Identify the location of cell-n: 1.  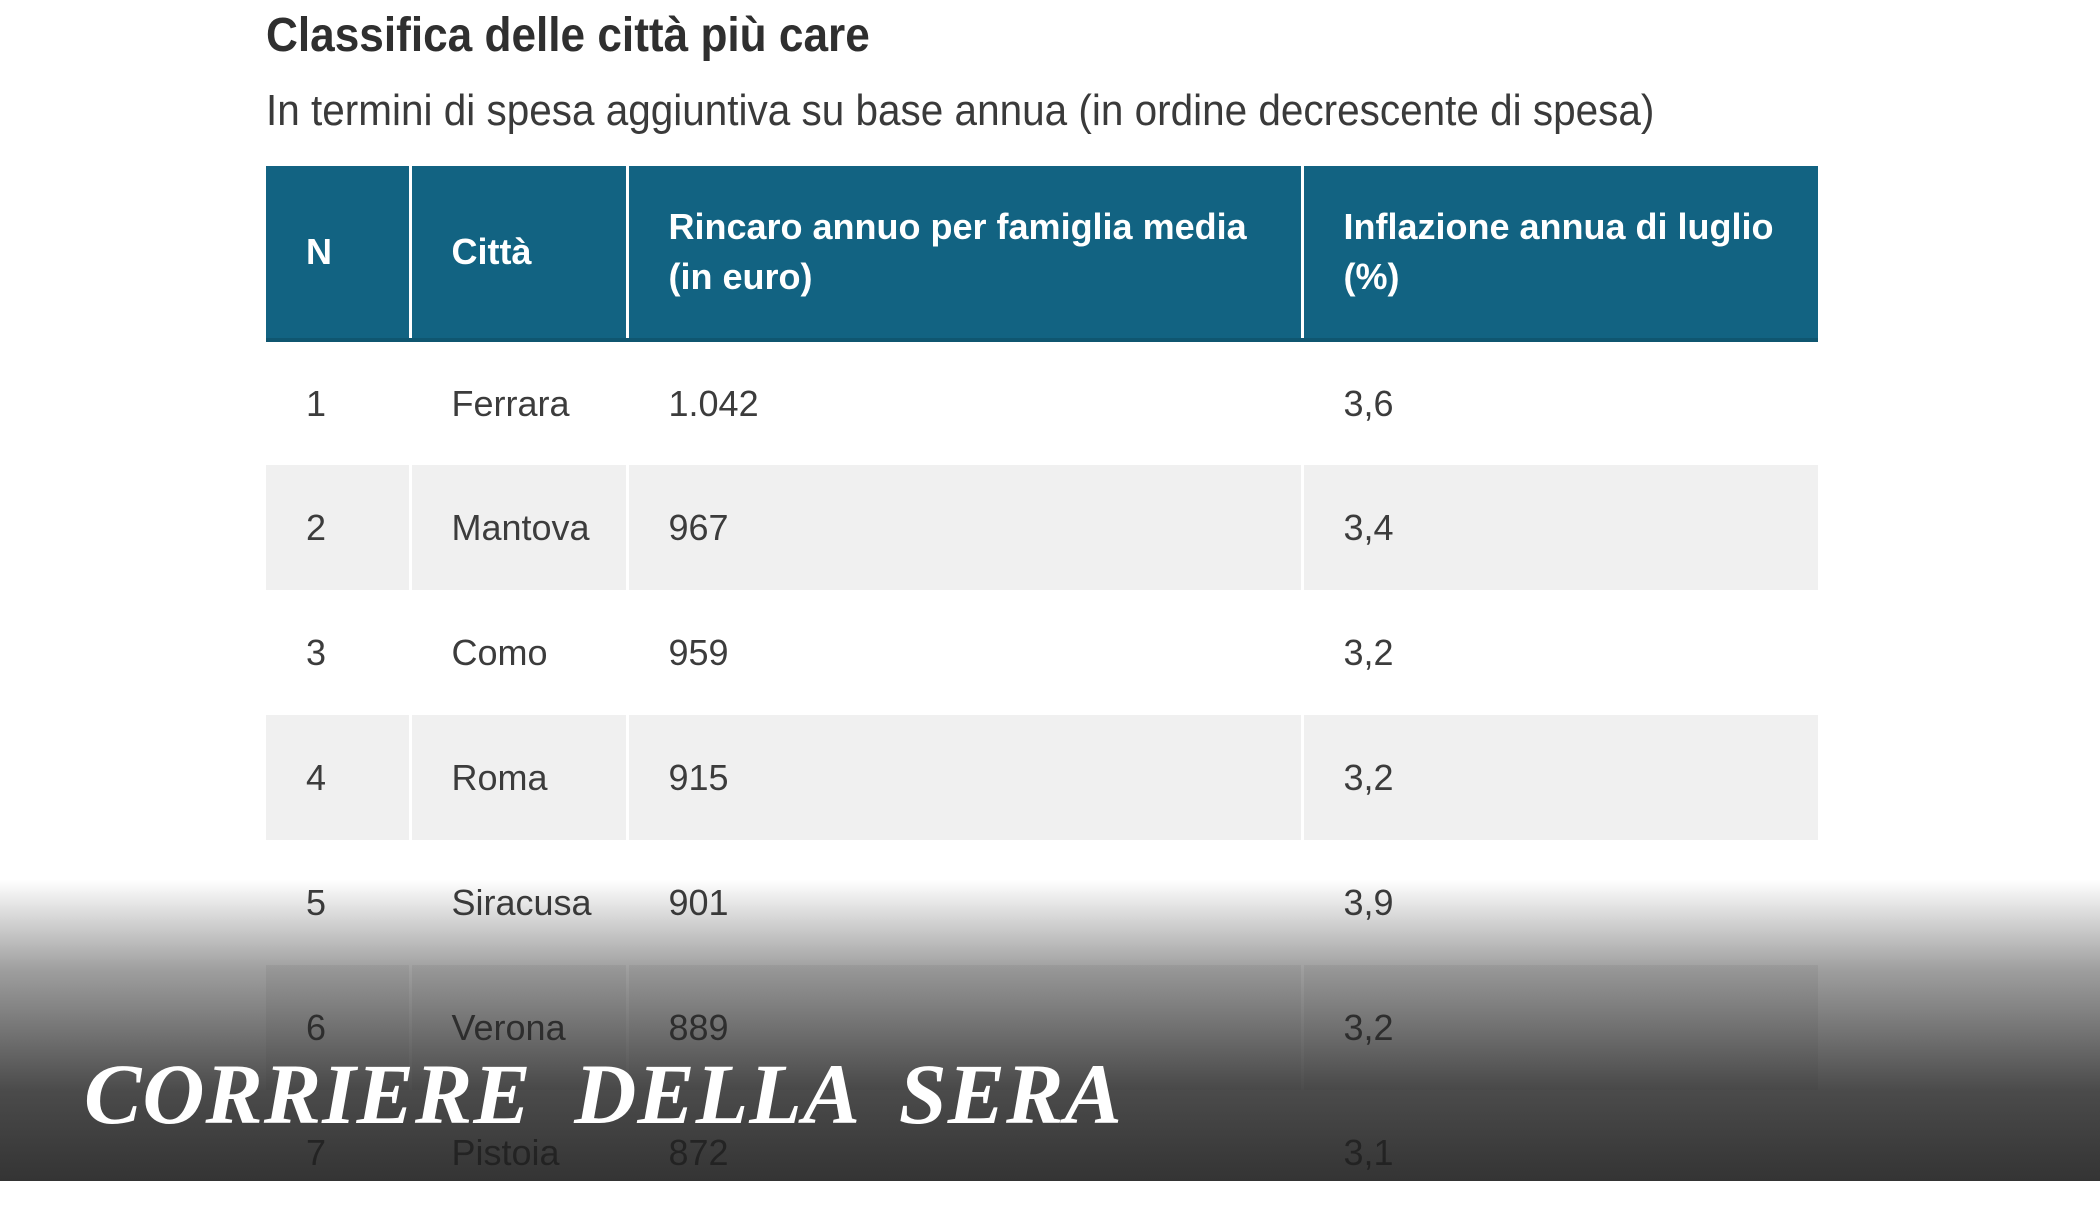
(316, 403).